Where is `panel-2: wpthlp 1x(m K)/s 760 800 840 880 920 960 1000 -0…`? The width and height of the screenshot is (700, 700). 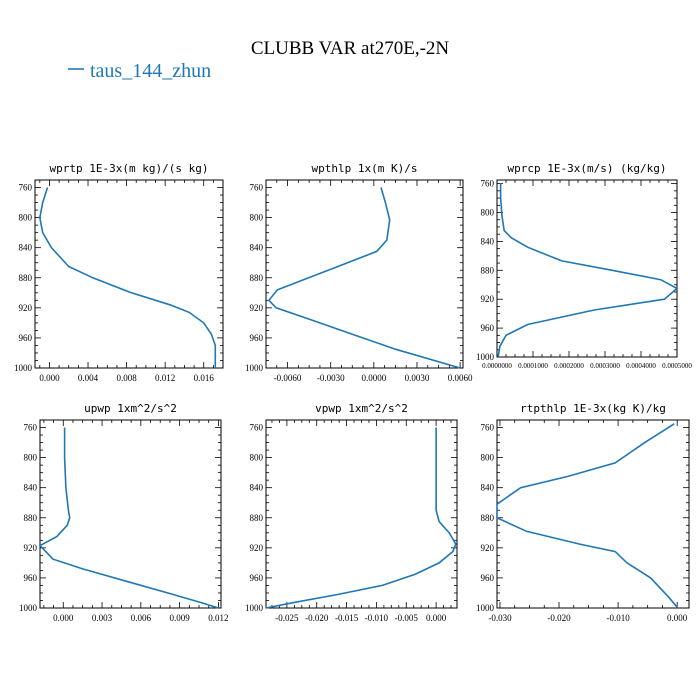
panel-2: wpthlp 1x(m K)/s 760 800 840 880 920 960 1000 -0… is located at coordinates (359, 272).